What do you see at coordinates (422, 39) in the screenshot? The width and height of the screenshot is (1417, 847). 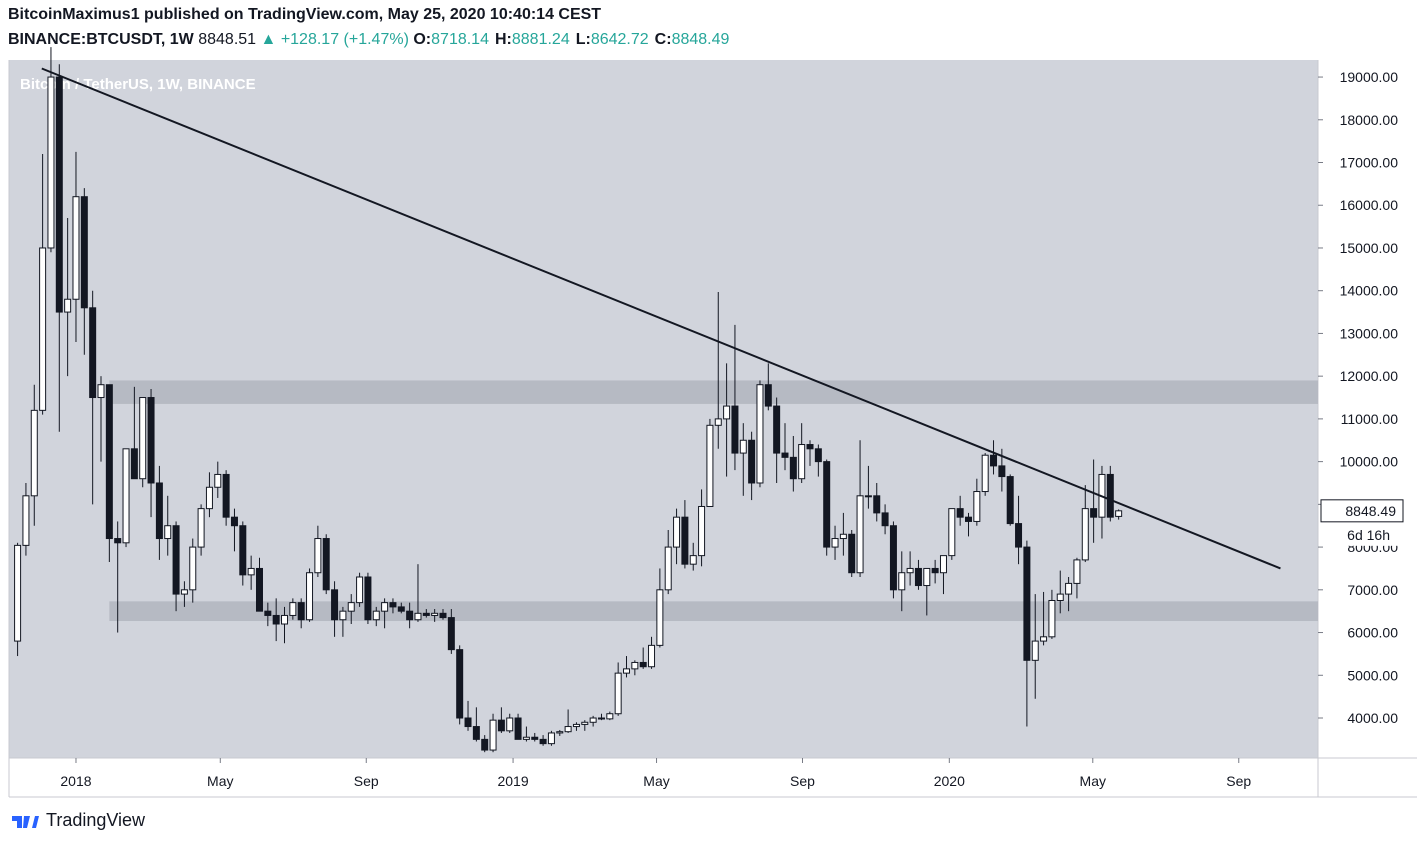 I see `ohlc-label: O:` at bounding box center [422, 39].